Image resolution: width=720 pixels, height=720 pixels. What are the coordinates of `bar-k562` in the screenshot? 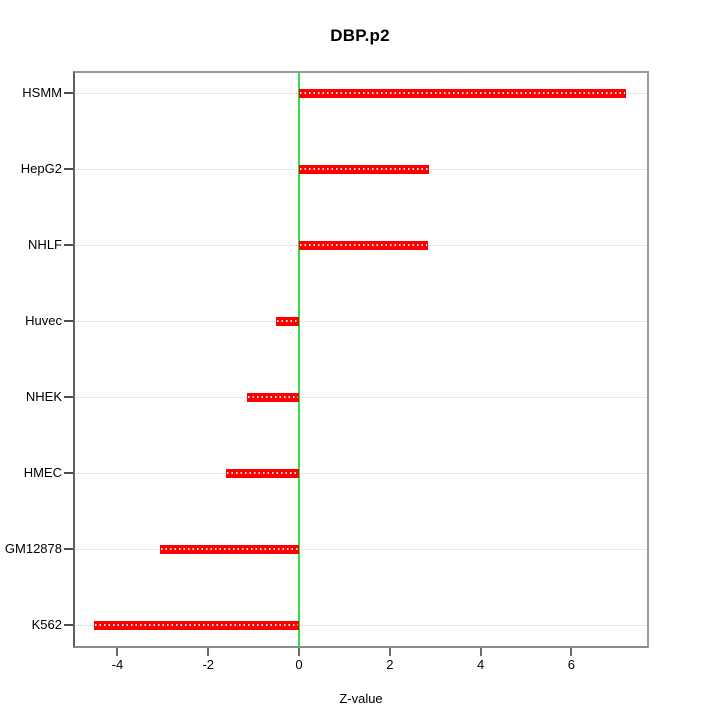 It's located at (196, 625).